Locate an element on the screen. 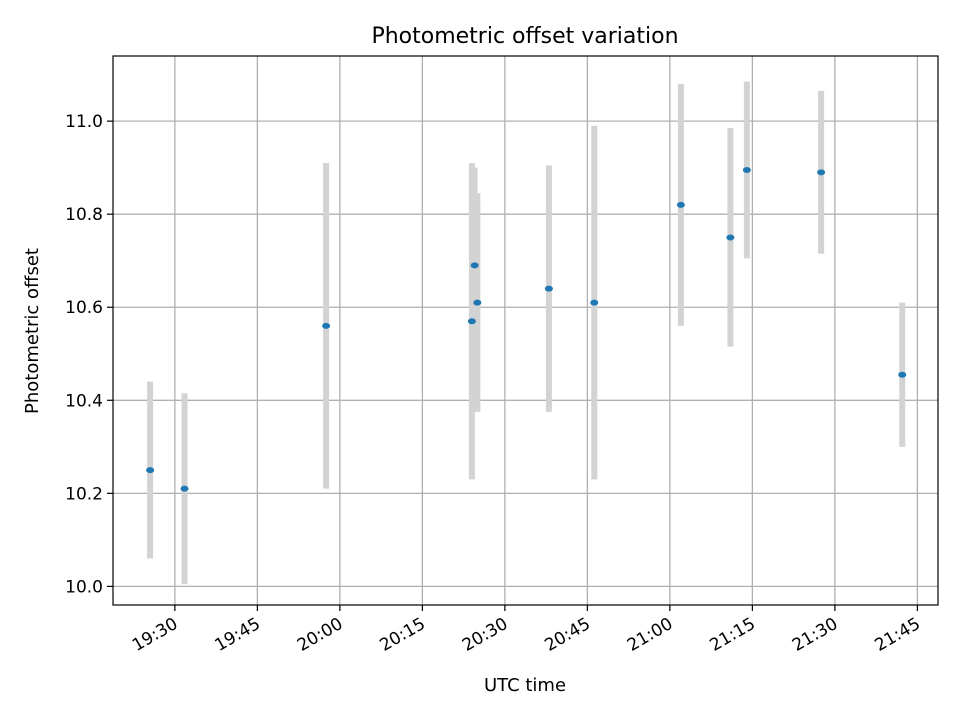 This screenshot has height=720, width=960. y-tick-label: 10.0 is located at coordinates (84, 587).